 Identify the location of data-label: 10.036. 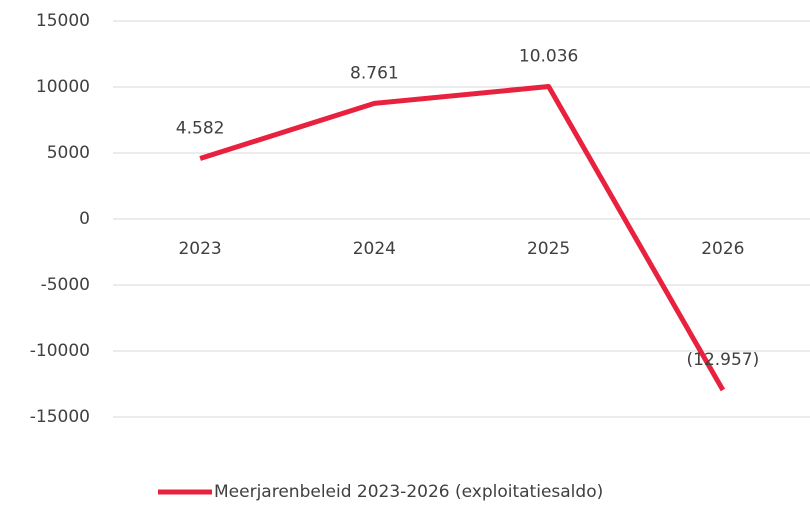
(548, 57).